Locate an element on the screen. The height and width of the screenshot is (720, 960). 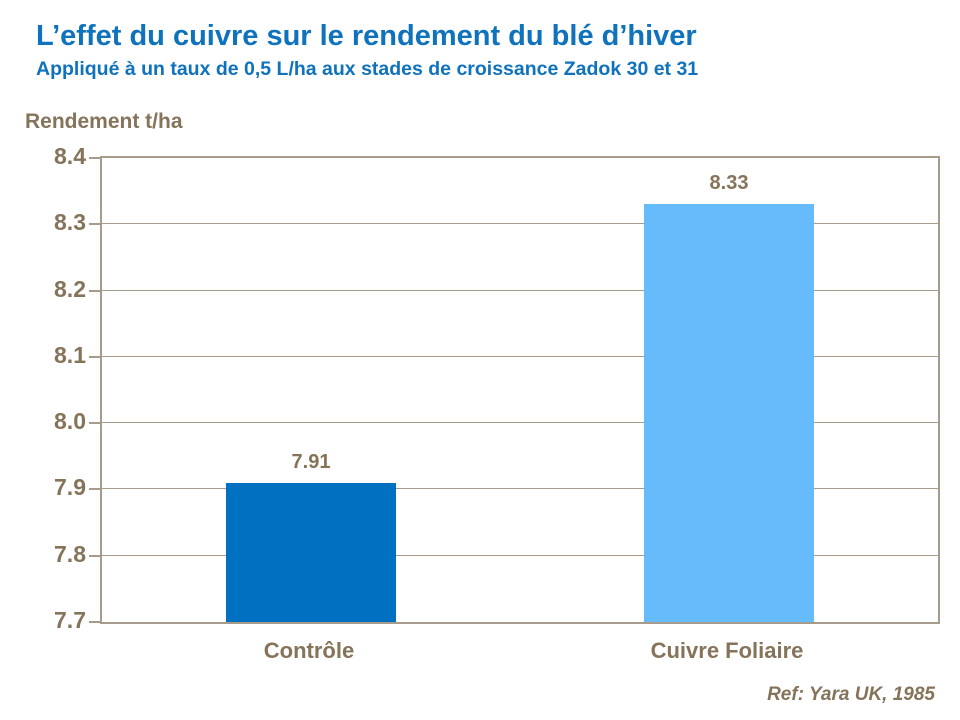
bar-value-cuivre-foliaire: 8.33 is located at coordinates (729, 183).